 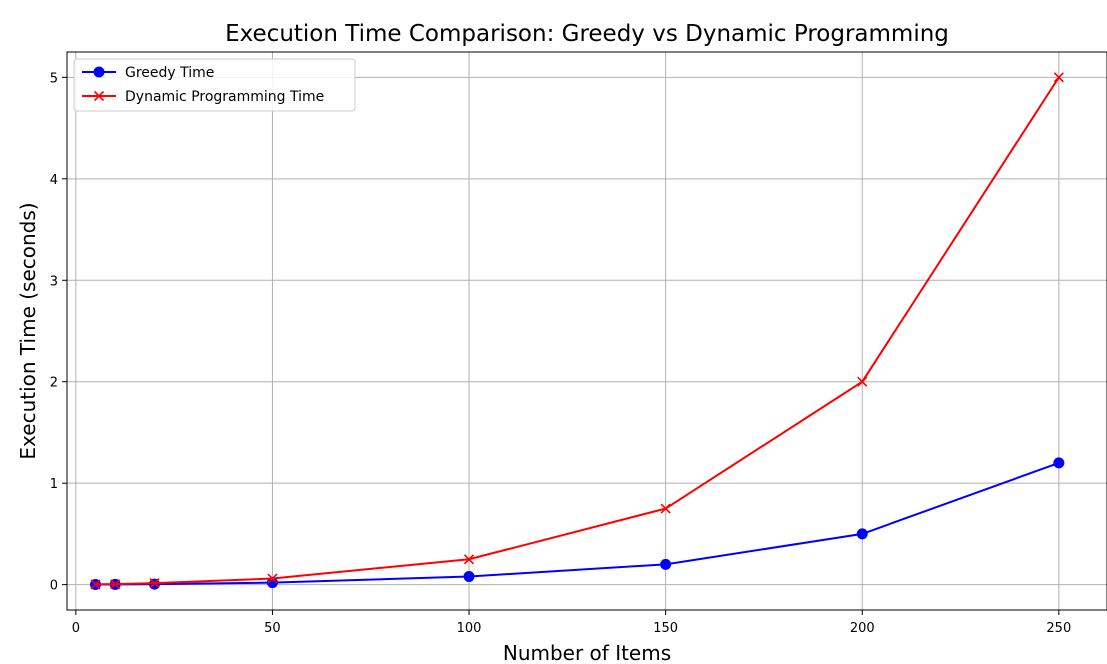 I want to click on x-tick-label: 250, so click(x=1058, y=628).